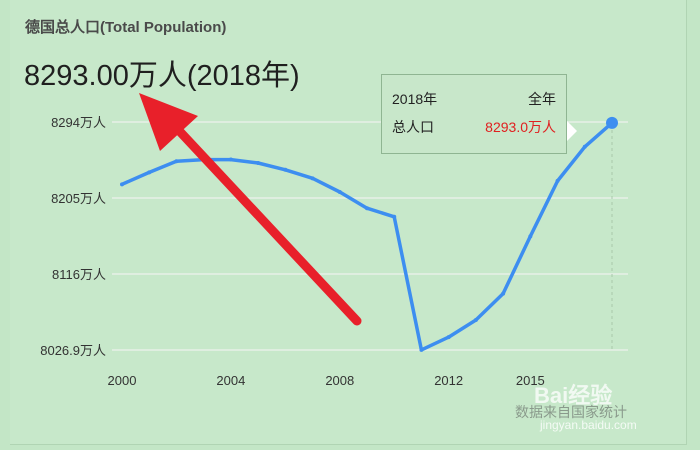 The height and width of the screenshot is (450, 700). Describe the element at coordinates (339, 380) in the screenshot. I see `x-tick-label: 2008` at that location.